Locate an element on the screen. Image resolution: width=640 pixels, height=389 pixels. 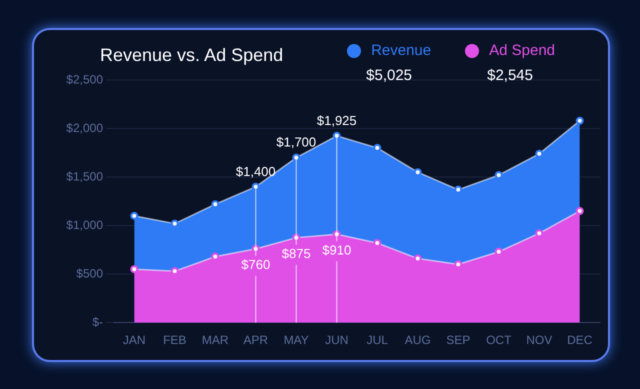
y-tick-label: $500 is located at coordinates (90, 273).